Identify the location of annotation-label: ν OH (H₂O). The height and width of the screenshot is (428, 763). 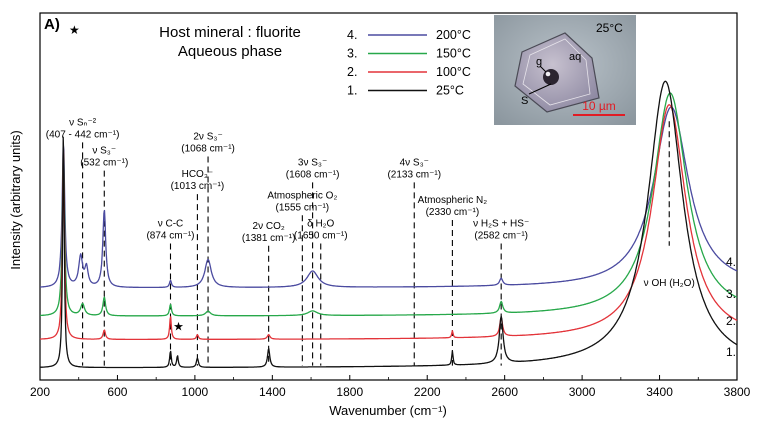
(669, 283).